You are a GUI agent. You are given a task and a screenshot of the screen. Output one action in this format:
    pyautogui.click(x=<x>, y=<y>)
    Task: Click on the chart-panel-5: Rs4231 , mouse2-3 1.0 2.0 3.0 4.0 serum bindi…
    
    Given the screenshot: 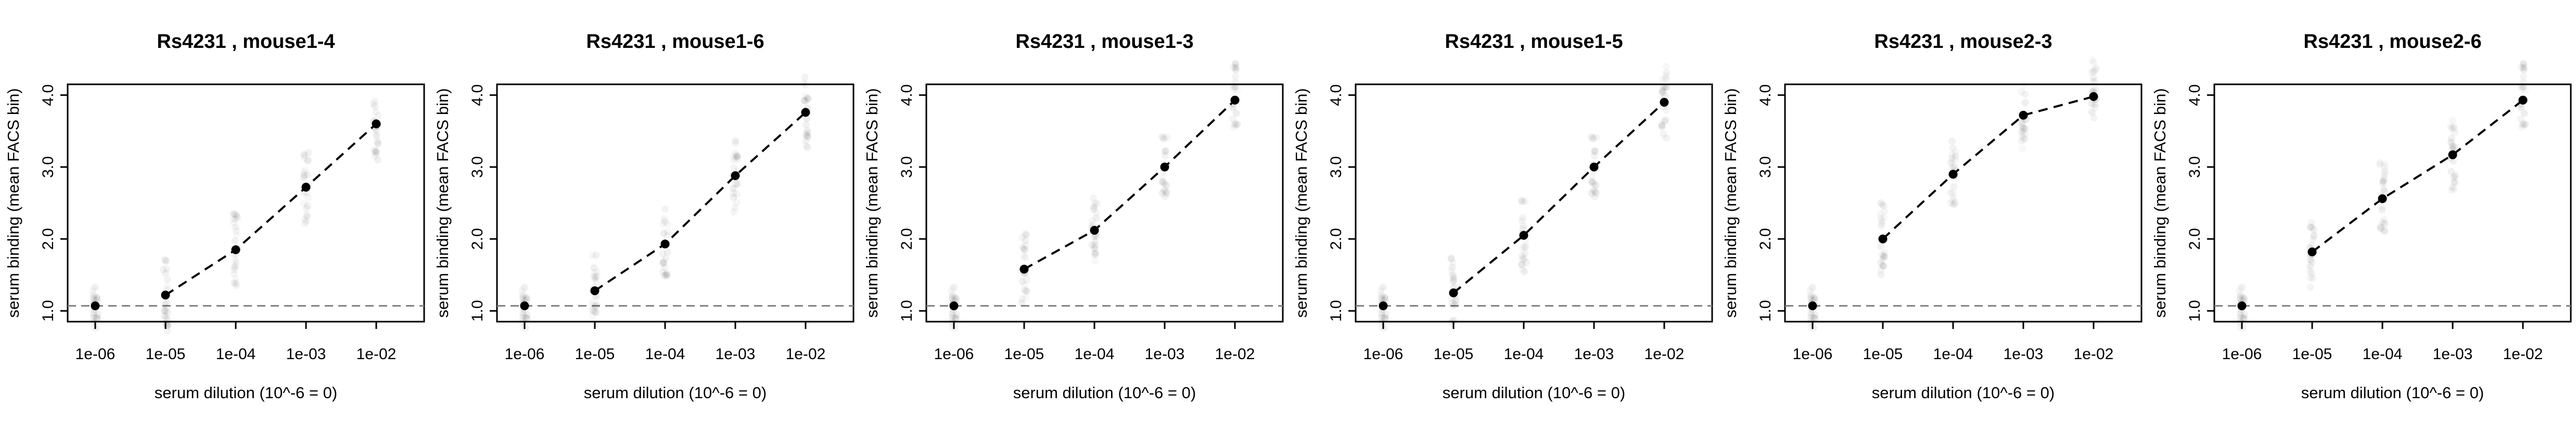 What is the action you would take?
    pyautogui.click(x=1932, y=216)
    